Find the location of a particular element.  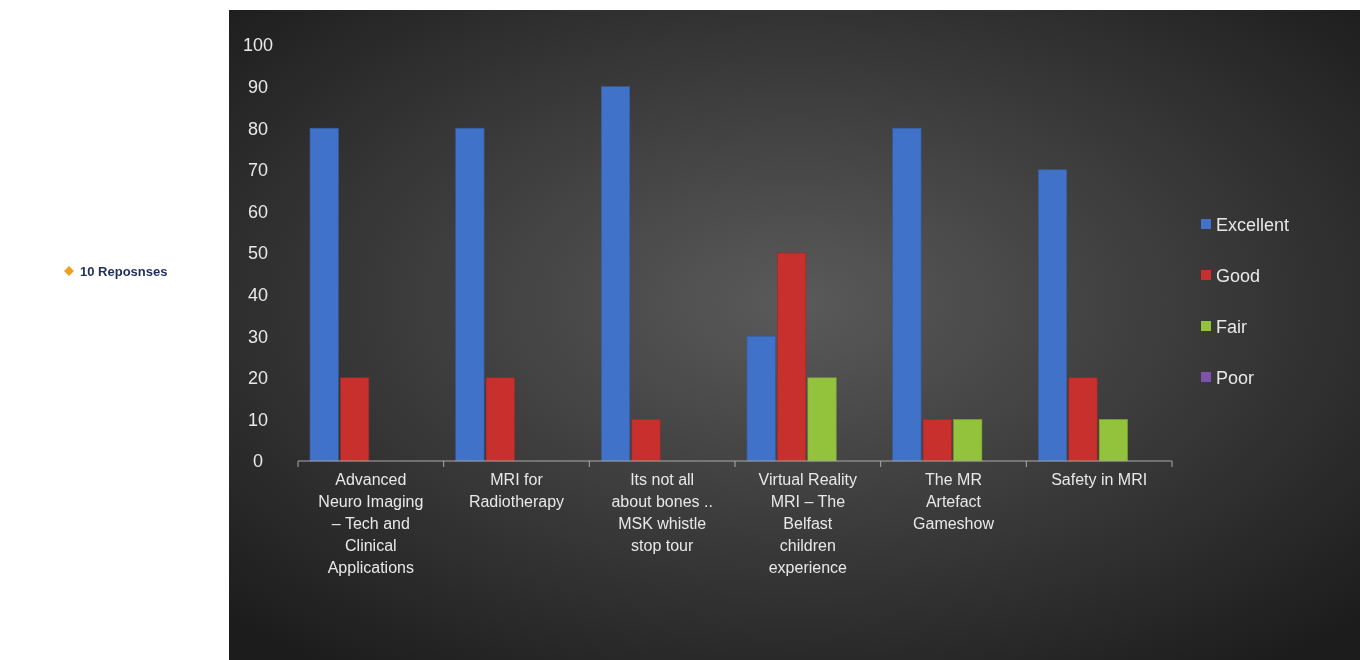

x-tick-label: Advanced Neuro Imaging – Tech and Clinical Applications is located at coordinates (371, 523).